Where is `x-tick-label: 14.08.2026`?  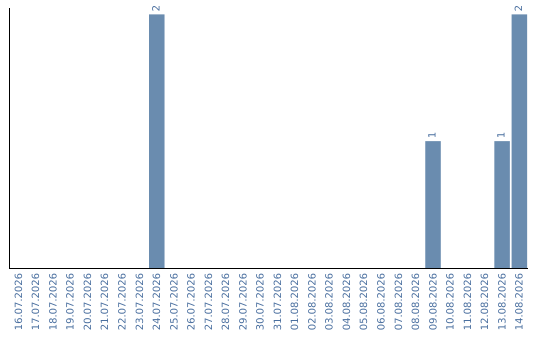
x-tick-label: 14.08.2026 is located at coordinates (520, 301).